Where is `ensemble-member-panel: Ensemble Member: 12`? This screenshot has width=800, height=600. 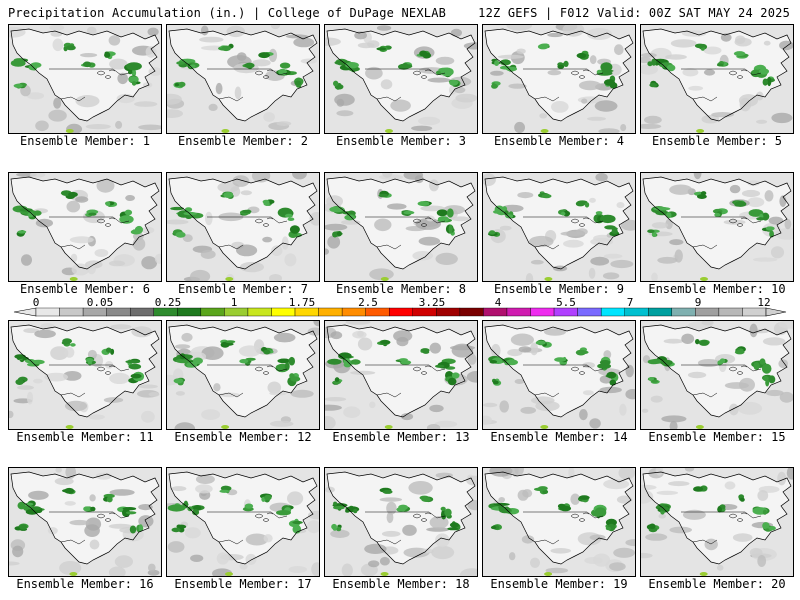
ensemble-member-panel: Ensemble Member: 12 is located at coordinates (243, 382).